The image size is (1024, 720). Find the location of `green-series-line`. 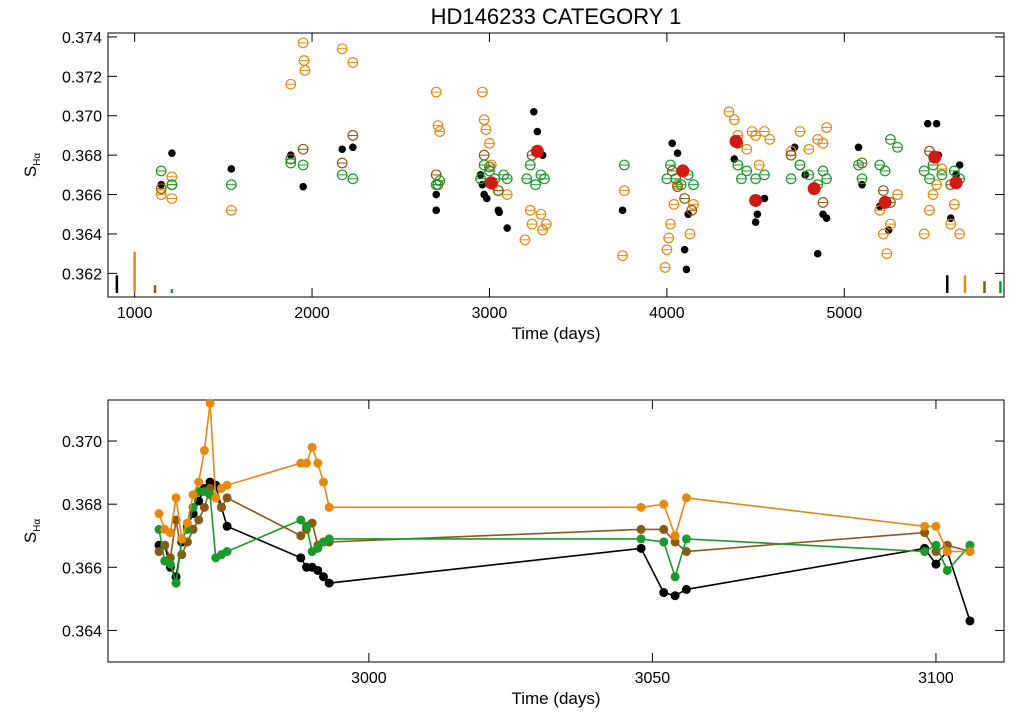

green-series-line is located at coordinates (564, 537).